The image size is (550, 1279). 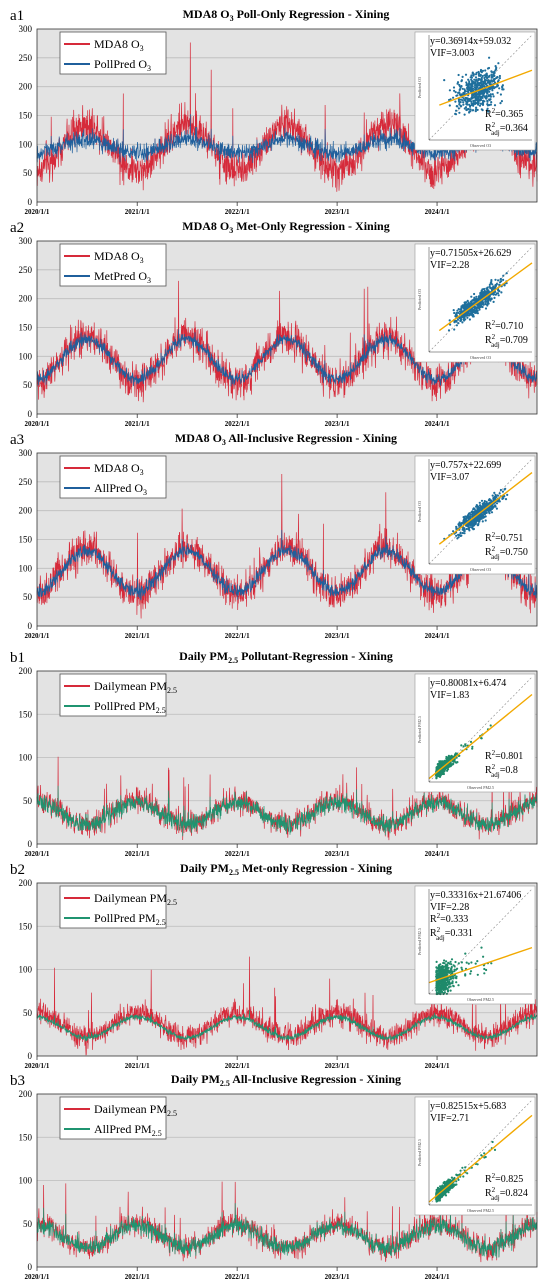 What do you see at coordinates (17, 440) in the screenshot?
I see `panel-label: a3` at bounding box center [17, 440].